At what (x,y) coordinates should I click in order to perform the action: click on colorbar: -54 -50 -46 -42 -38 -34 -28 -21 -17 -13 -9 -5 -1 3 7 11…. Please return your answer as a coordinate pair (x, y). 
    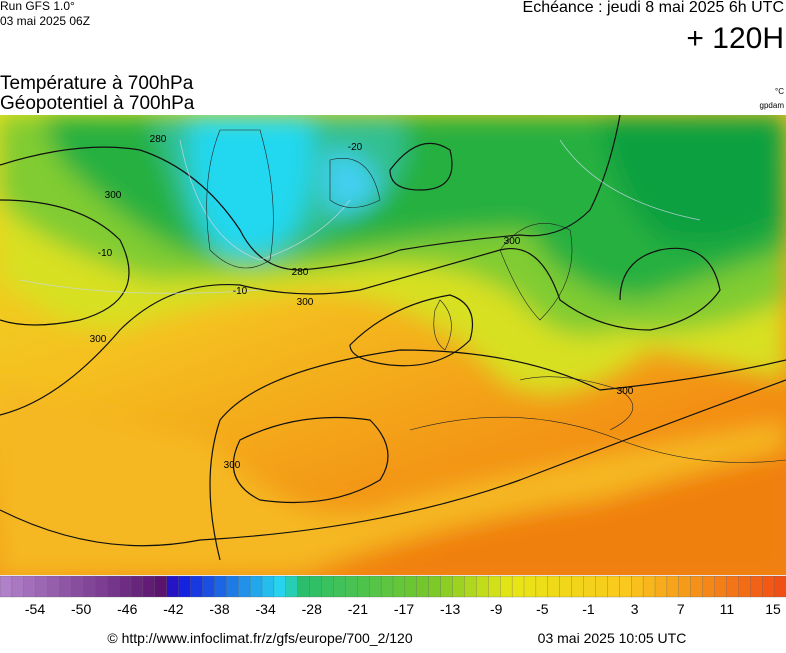
    Looking at the image, I should click on (393, 596).